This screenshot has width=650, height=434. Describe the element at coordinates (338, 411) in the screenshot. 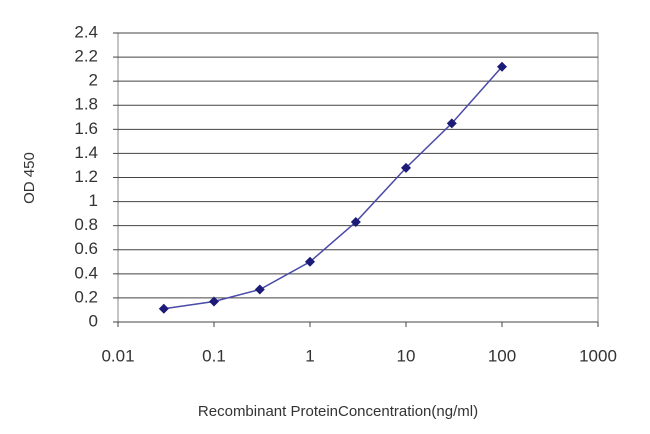

I see `x-axis-label: Recombinant ProteinConcentration(ng/ml)` at that location.